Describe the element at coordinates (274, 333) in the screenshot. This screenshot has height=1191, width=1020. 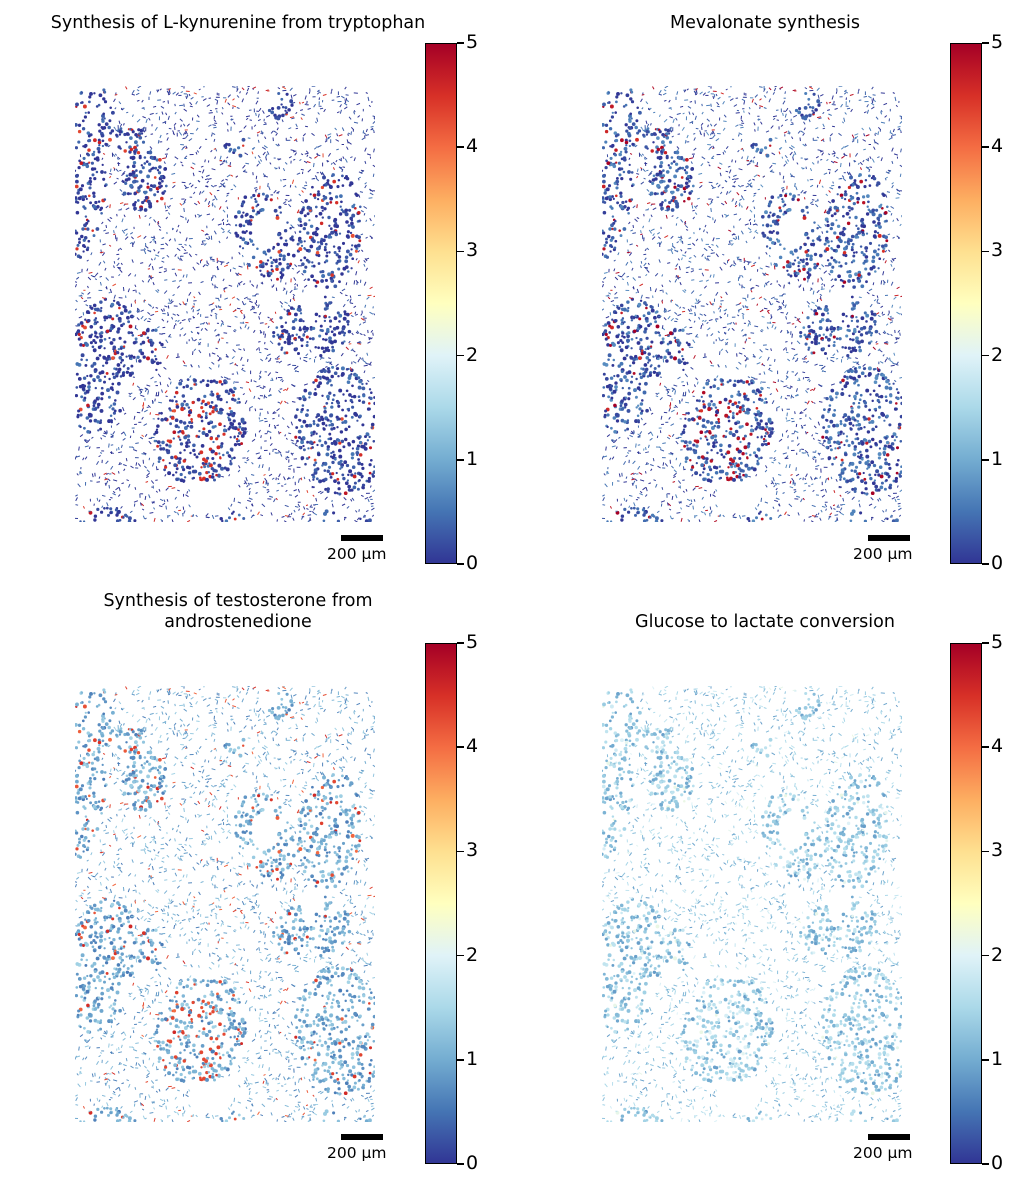
I see `cell-point-1959` at that location.